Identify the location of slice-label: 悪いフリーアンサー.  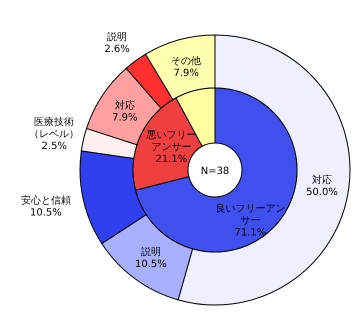
(170, 142).